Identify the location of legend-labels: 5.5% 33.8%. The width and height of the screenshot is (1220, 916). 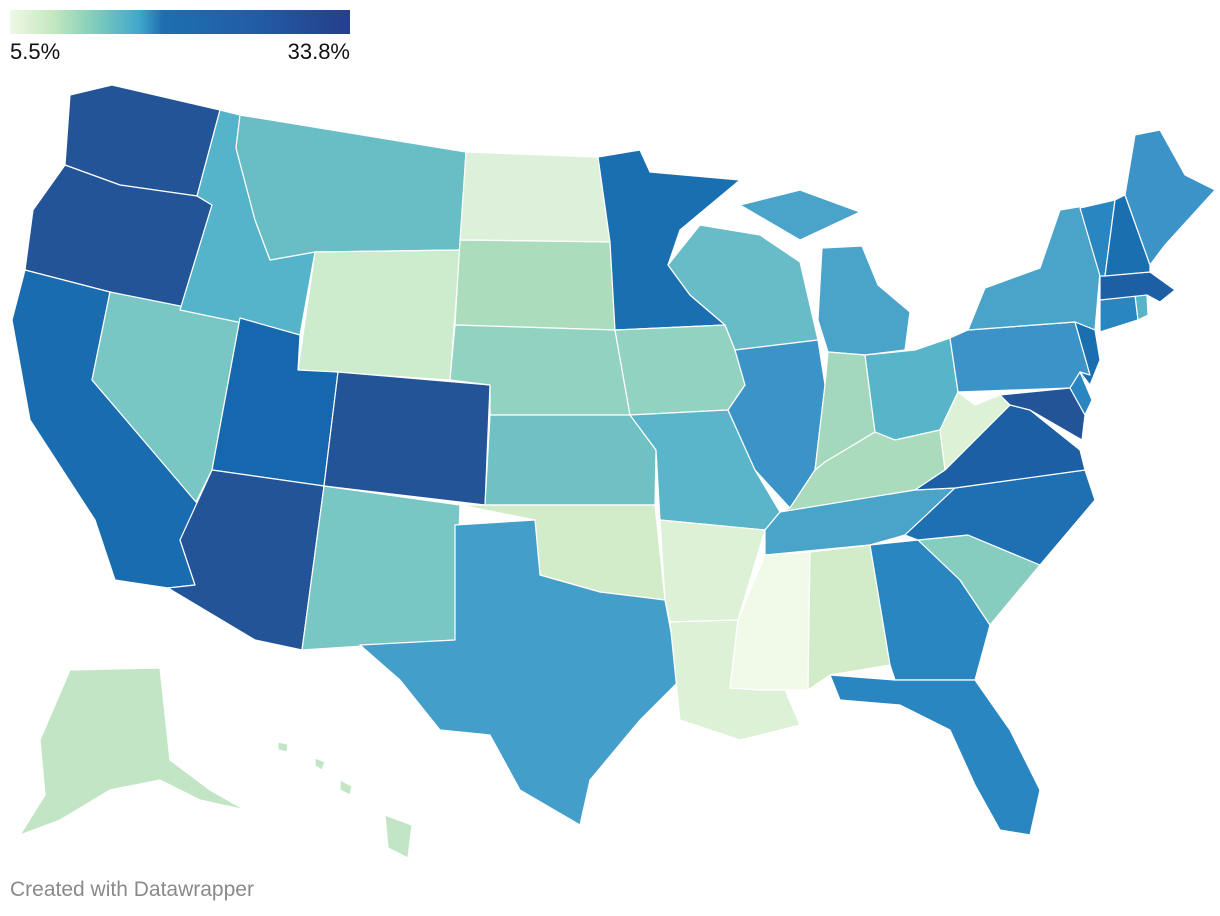
(180, 52).